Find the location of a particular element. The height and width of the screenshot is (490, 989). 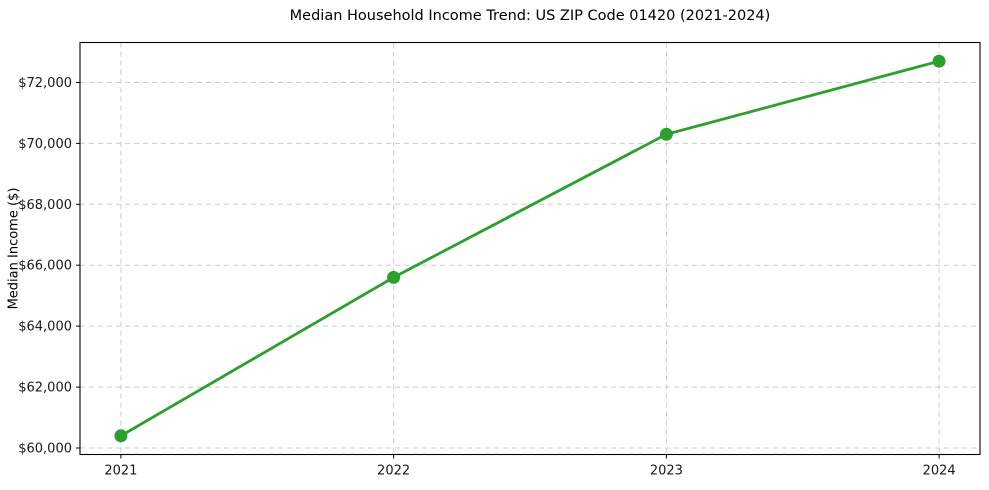

y-tick-label: $62,000 is located at coordinates (45, 388).